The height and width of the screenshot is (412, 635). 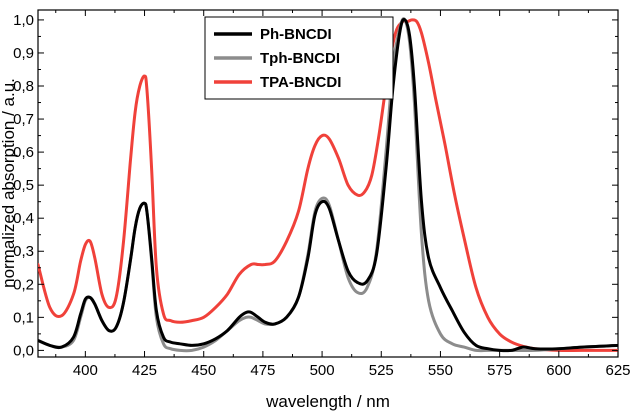 I want to click on legend-label-ph-bncdi: Ph-BNCDI, so click(x=296, y=34).